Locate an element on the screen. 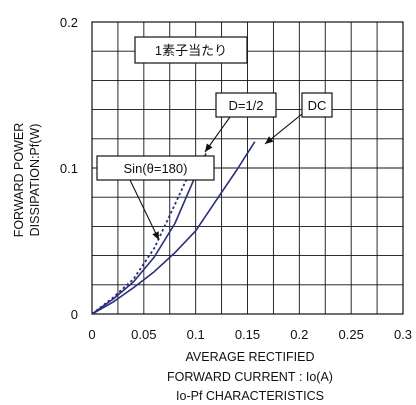 This screenshot has height=405, width=416. annotation-per-element-label: 1素子当たり is located at coordinates (191, 50).